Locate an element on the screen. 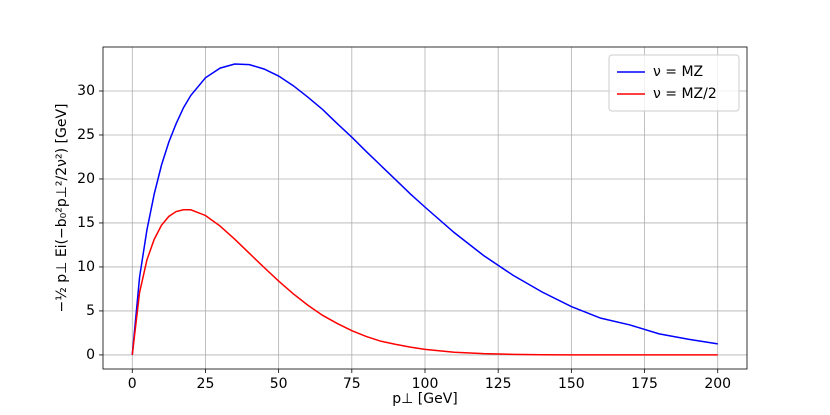  x-axis-label: p⊥ [GeV] is located at coordinates (425, 399).